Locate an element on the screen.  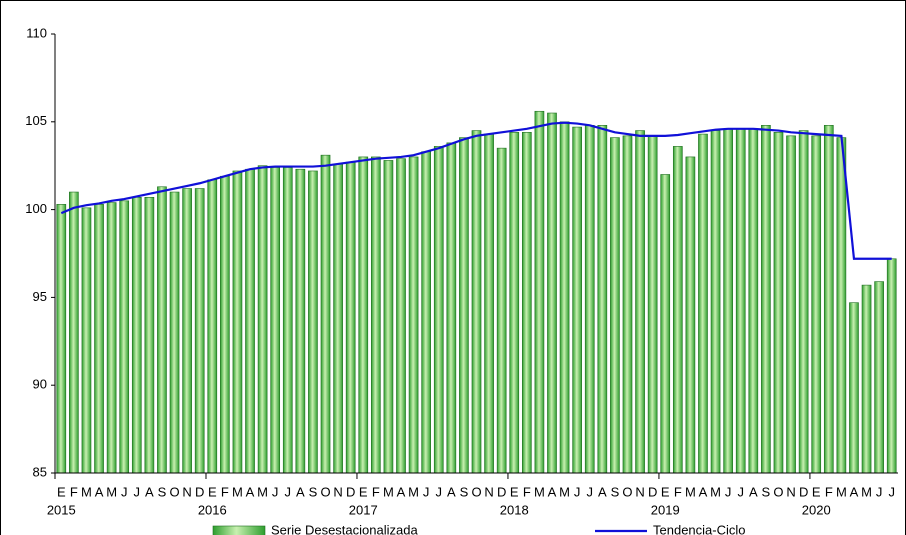
legend-label: Serie Desestacionalizada is located at coordinates (344, 528).